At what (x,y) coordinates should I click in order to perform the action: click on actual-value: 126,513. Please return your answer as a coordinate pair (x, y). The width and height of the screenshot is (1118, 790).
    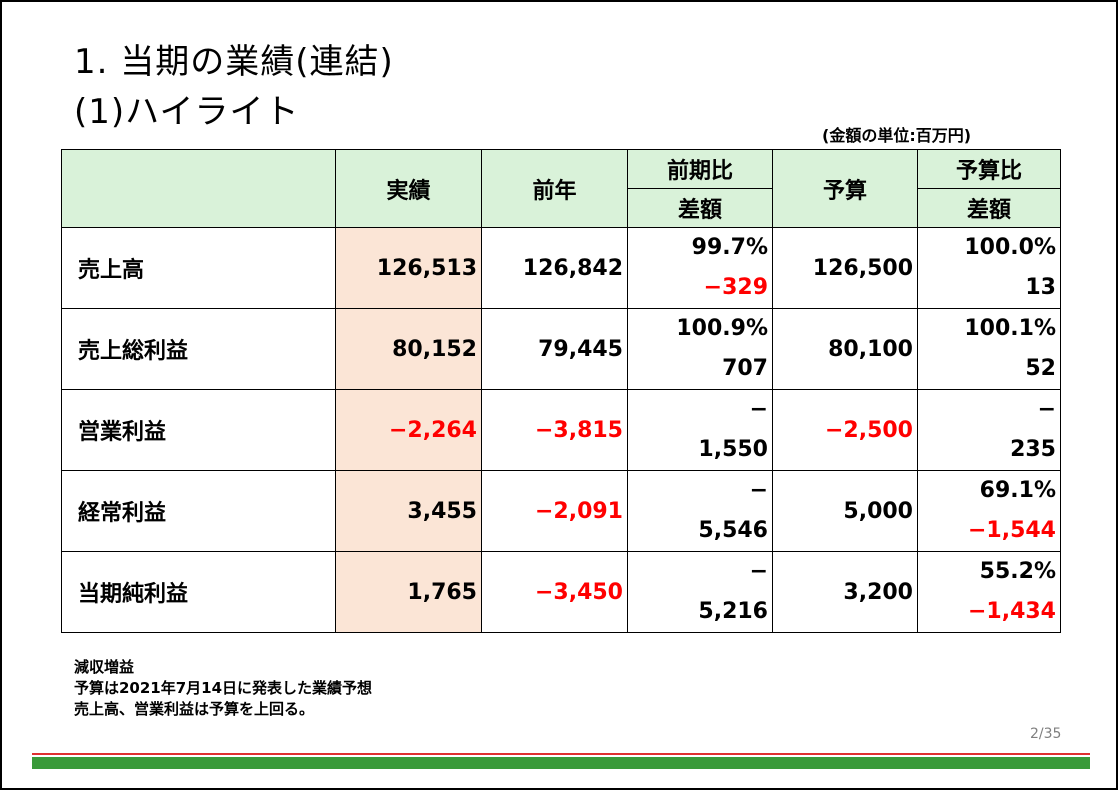
    Looking at the image, I should click on (408, 268).